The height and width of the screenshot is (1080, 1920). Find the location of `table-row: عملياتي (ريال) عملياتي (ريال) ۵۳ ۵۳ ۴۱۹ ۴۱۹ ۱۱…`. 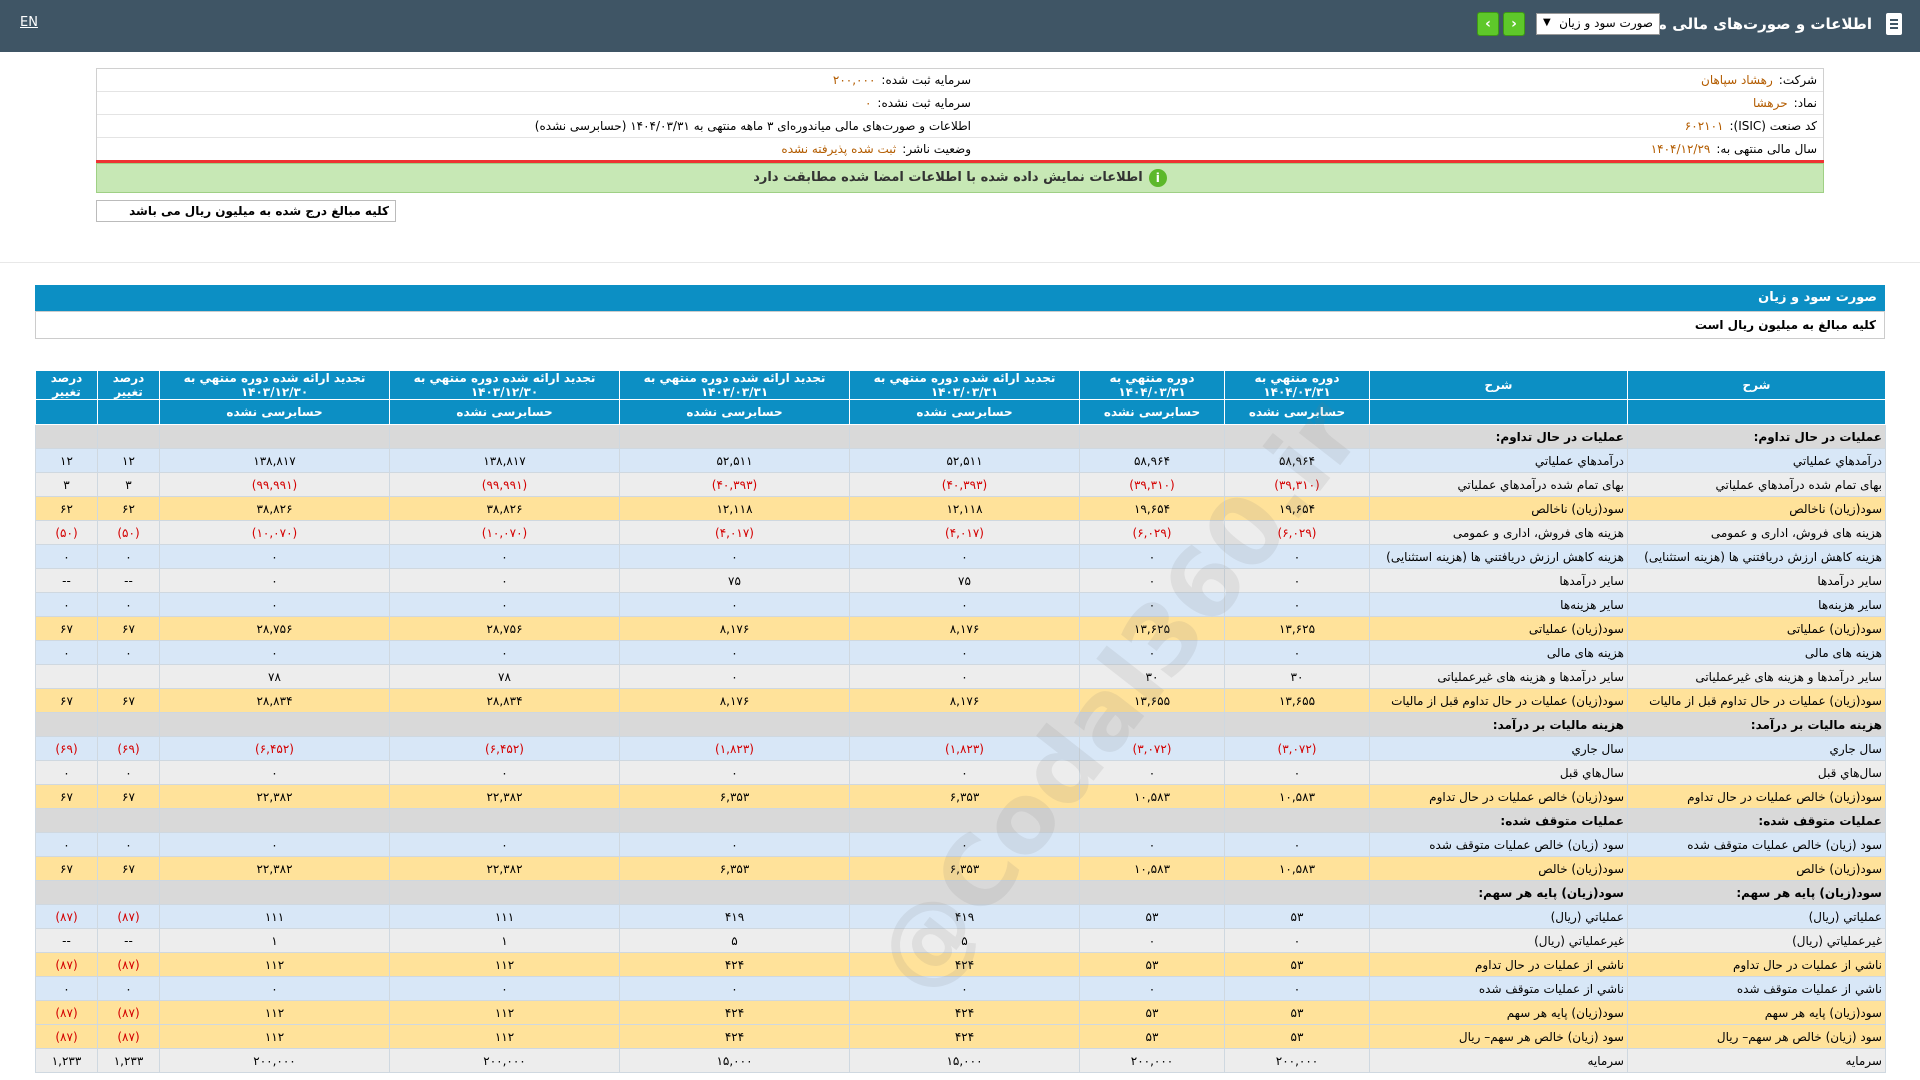

table-row: عملياتي (ريال) عملياتي (ريال) ۵۳ ۵۳ ۴۱۹ ۴۱۹ ۱۱… is located at coordinates (960, 916).